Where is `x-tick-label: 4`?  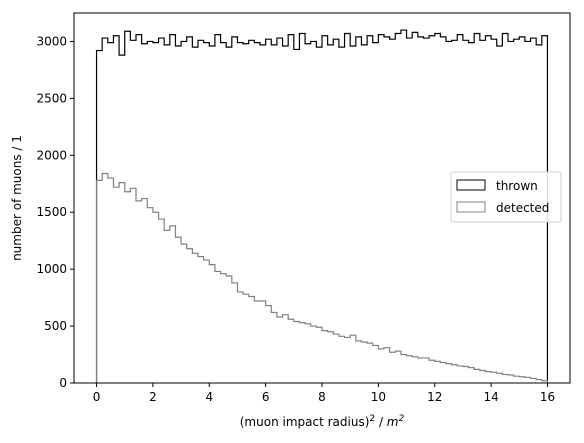
x-tick-label: 4 is located at coordinates (209, 397).